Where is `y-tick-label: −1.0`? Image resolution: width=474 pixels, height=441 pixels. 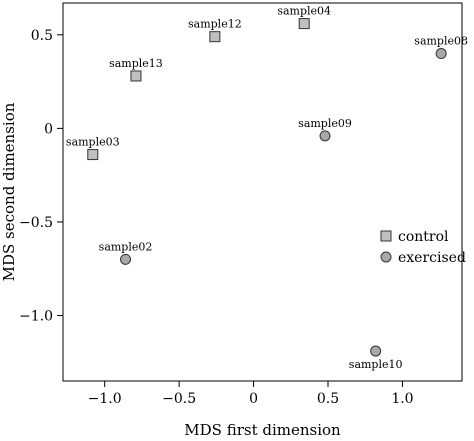 y-tick-label: −1.0 is located at coordinates (36, 317).